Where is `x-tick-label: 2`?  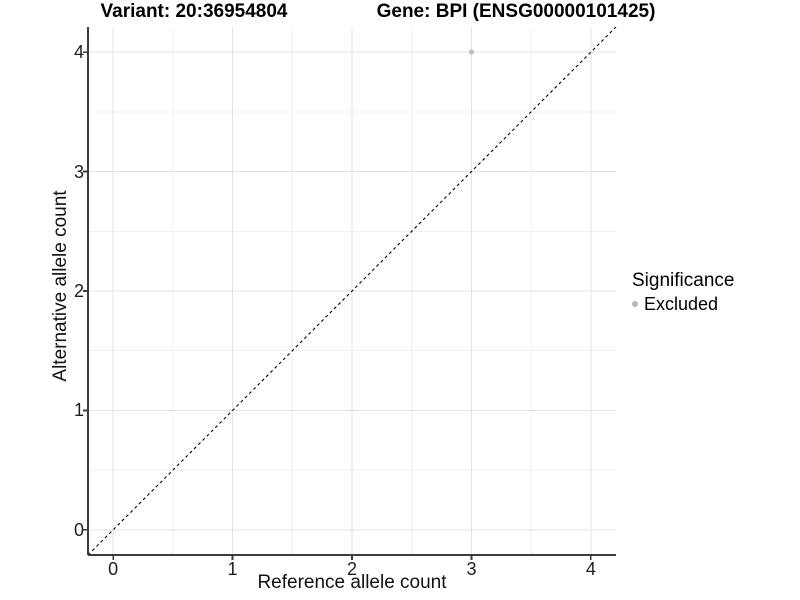
x-tick-label: 2 is located at coordinates (352, 569).